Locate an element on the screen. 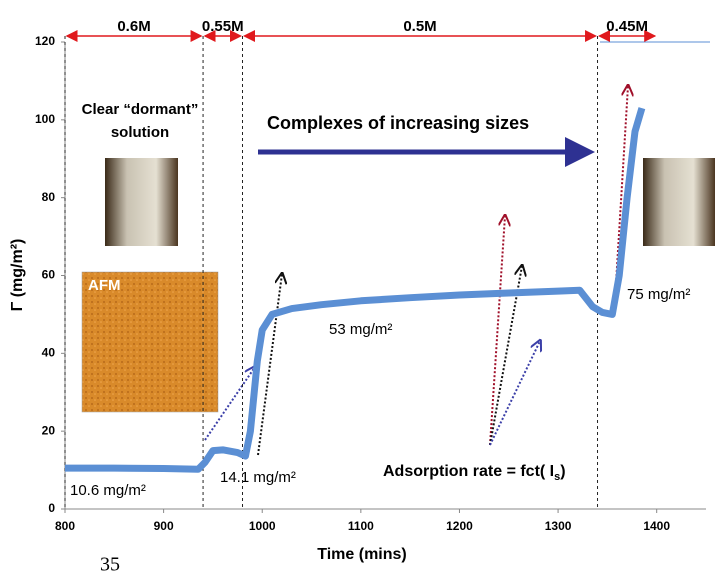 Image resolution: width=716 pixels, height=571 pixels. region-label: 0.45M is located at coordinates (627, 26).